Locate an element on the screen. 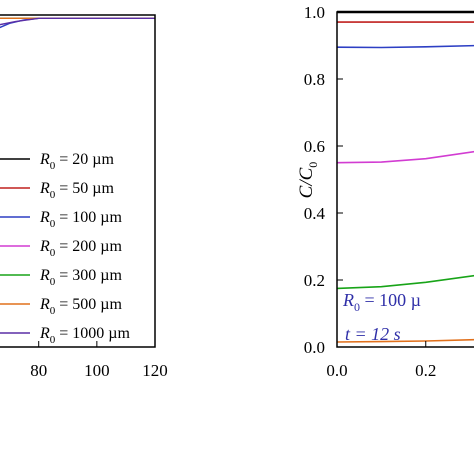  annotation-radius: R0 = 100 µ is located at coordinates (381, 302).